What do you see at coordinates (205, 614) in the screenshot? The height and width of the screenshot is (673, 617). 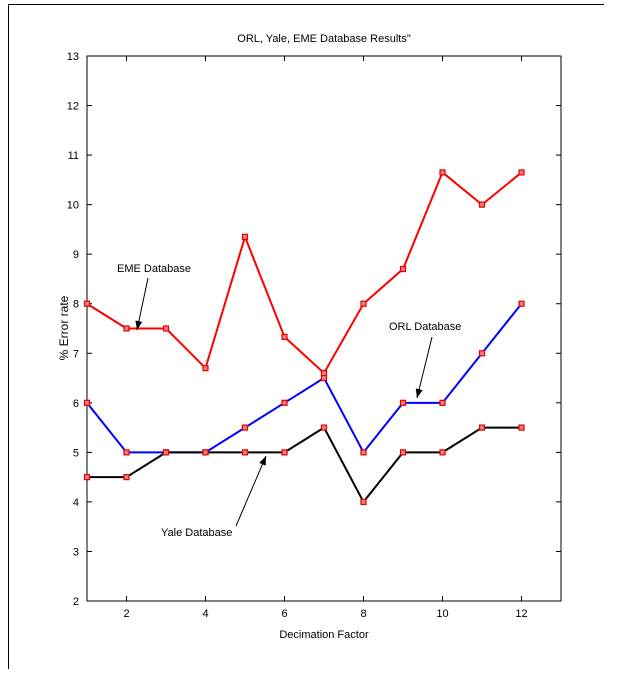 I see `x-tick-label: 4` at bounding box center [205, 614].